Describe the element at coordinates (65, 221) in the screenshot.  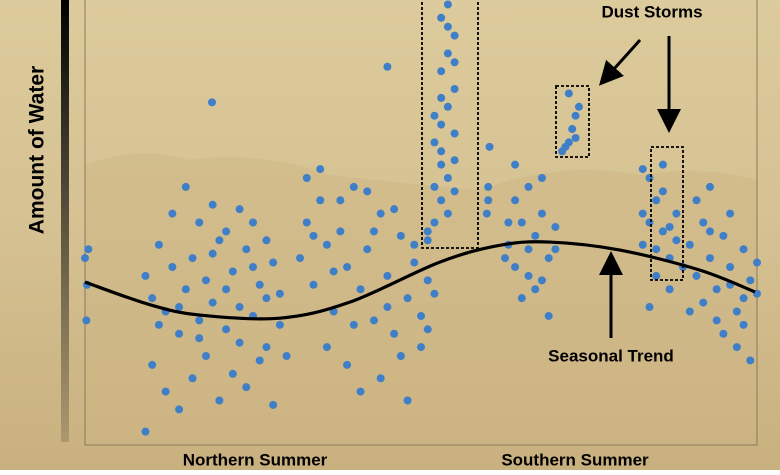
I see `y-axis-bar` at that location.